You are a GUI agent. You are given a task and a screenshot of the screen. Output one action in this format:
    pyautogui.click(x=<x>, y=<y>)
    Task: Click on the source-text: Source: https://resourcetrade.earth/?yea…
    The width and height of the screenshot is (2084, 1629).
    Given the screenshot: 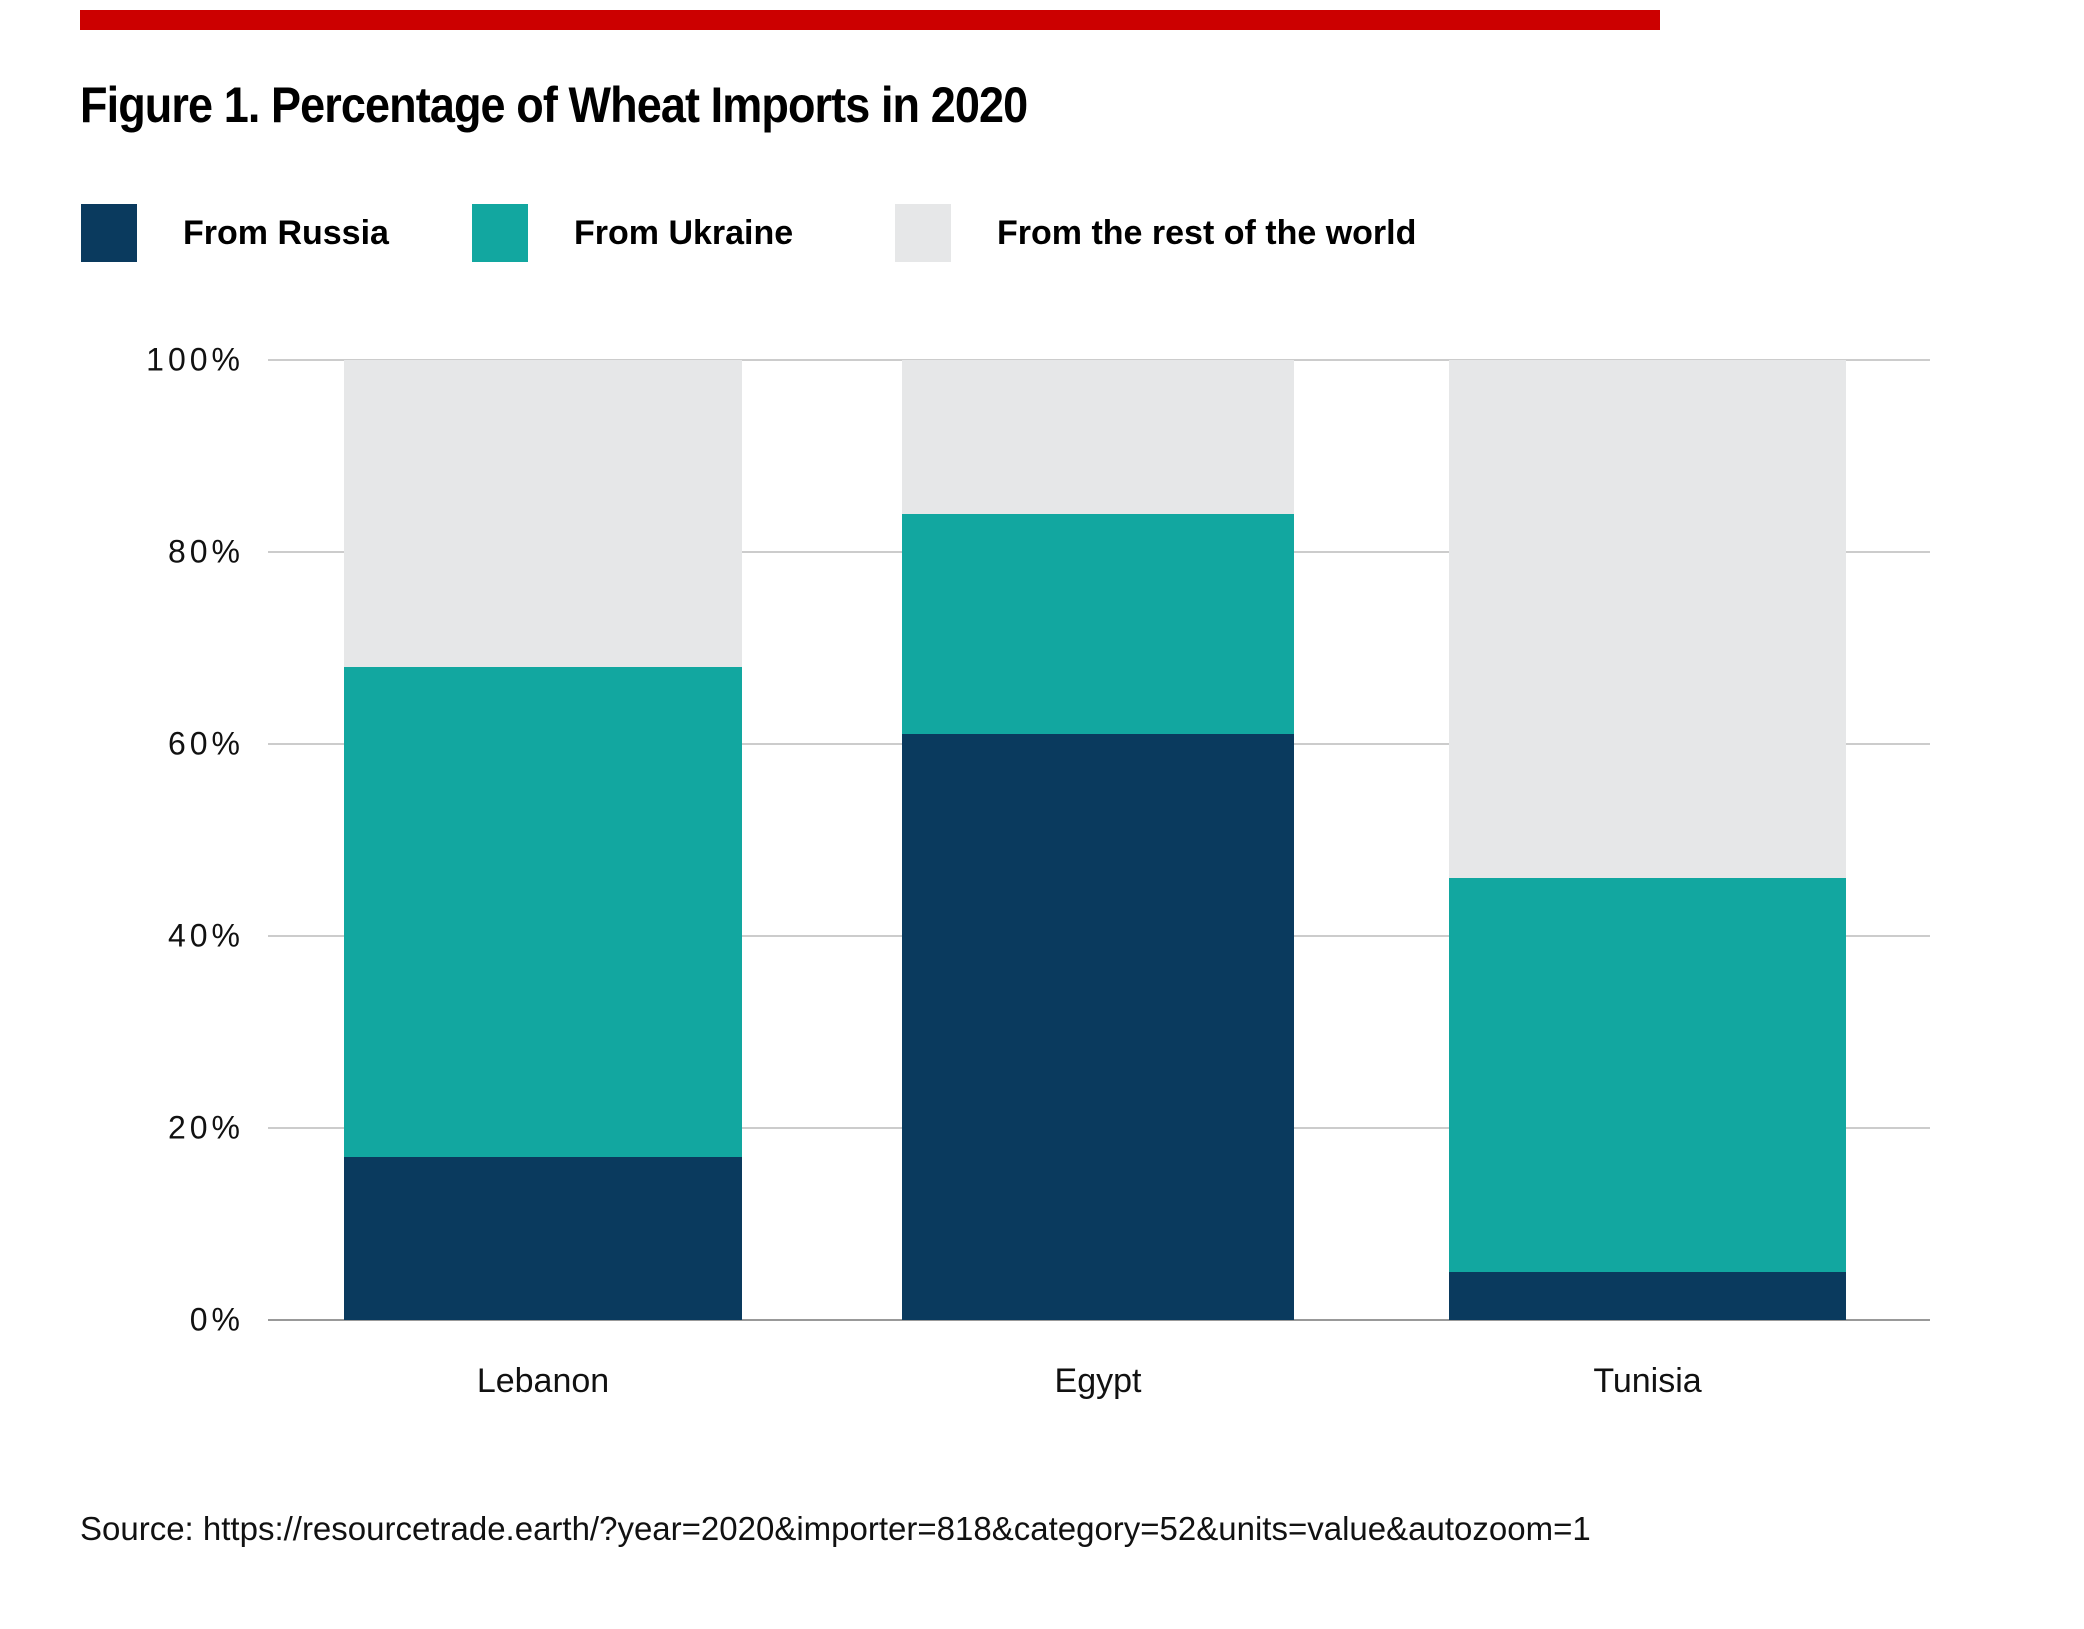 What is the action you would take?
    pyautogui.click(x=835, y=1528)
    